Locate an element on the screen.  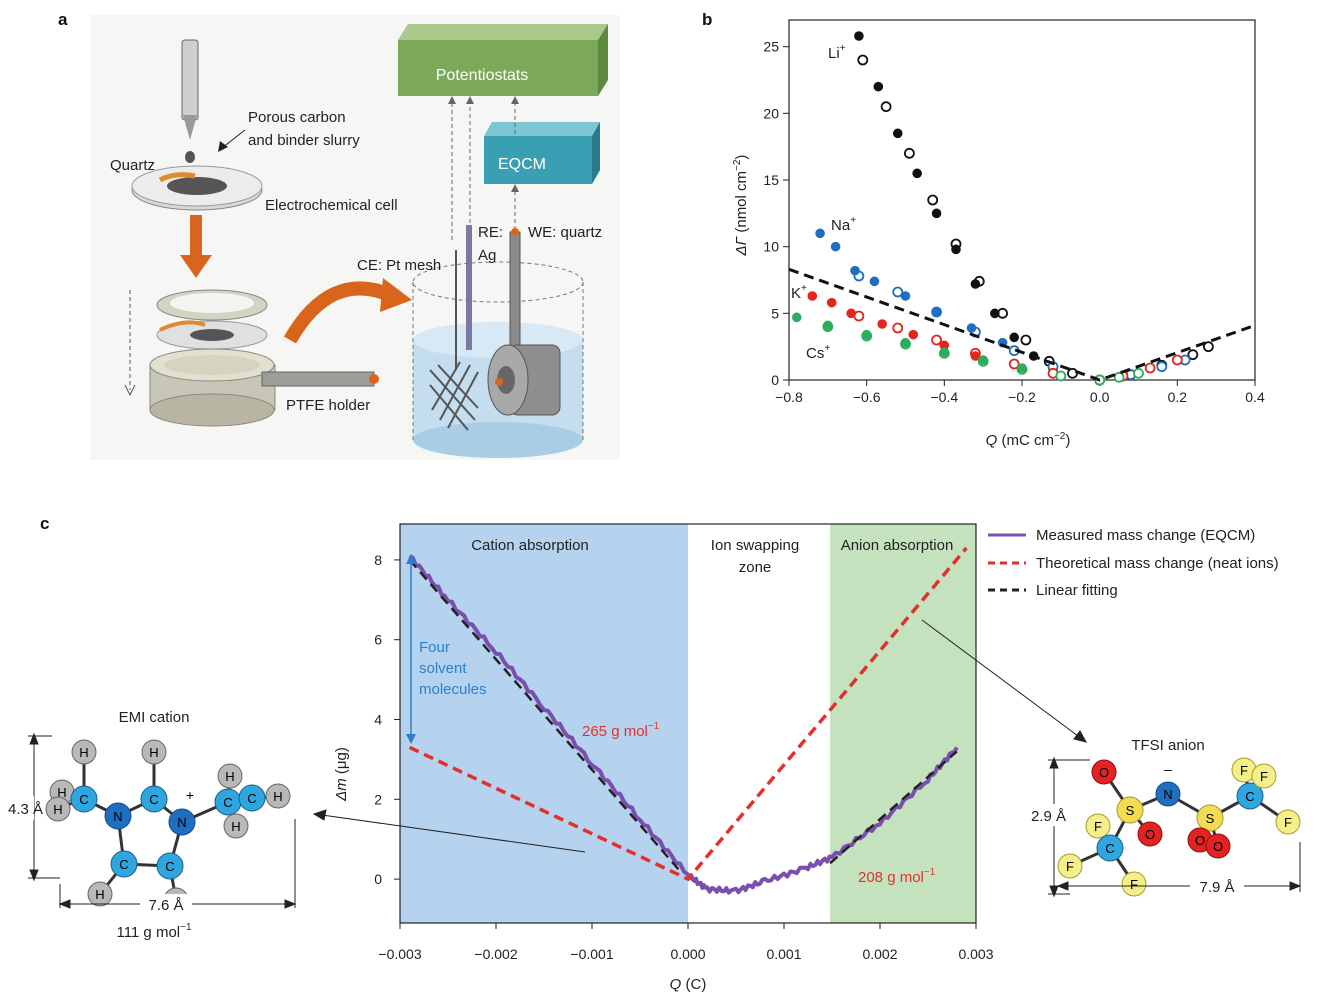
pt-mesh-electrode is located at coordinates (454, 340).